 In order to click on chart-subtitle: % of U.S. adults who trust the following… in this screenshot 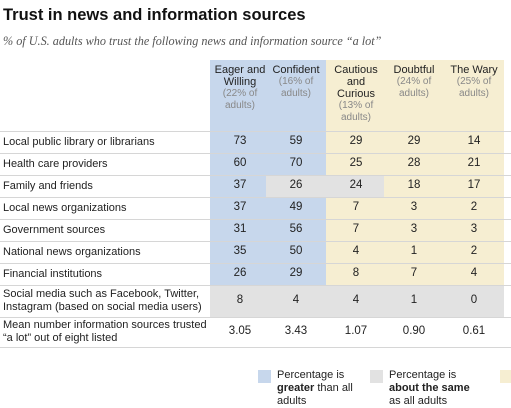, I will do `click(192, 41)`.